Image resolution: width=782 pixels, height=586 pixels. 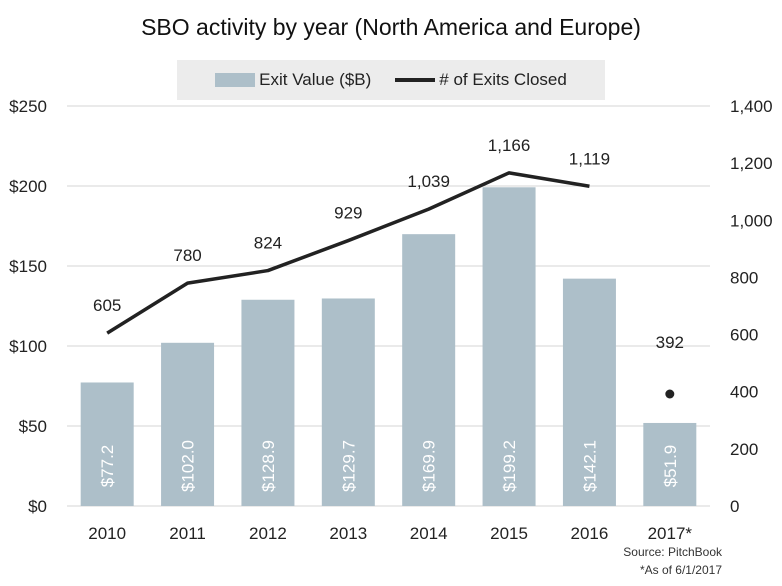 I want to click on y-left-tick-label: $150, so click(x=28, y=266).